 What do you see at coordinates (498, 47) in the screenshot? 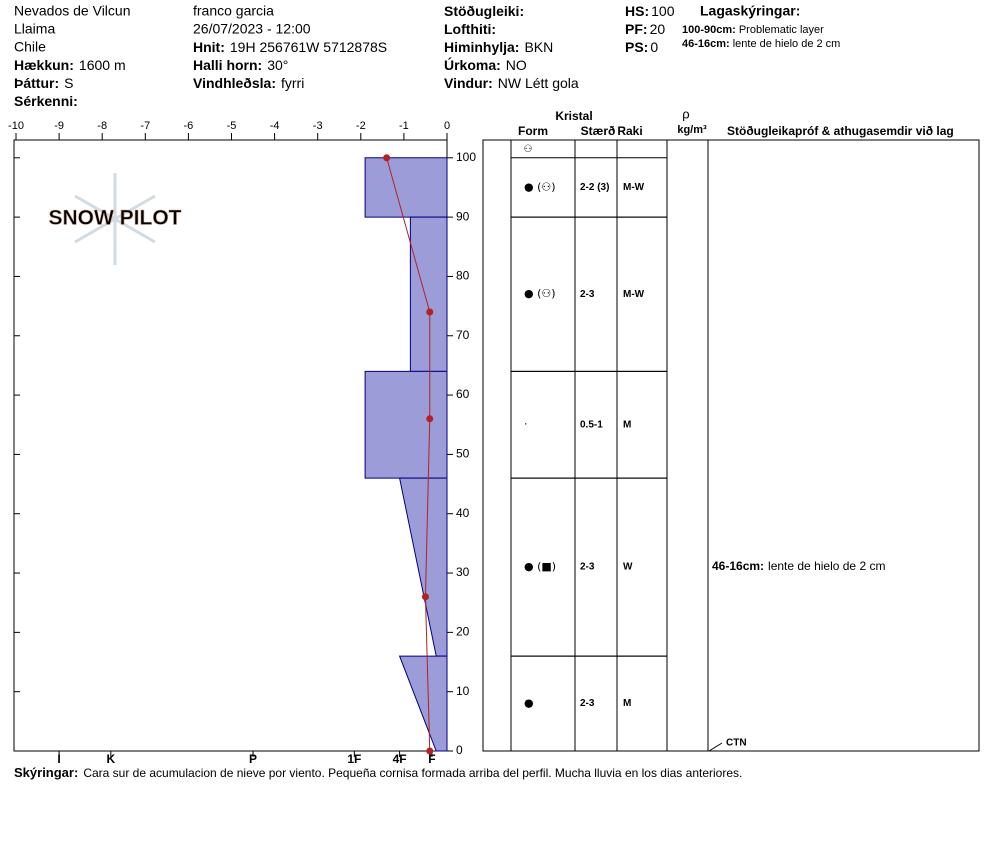
I see `header-field: Himinhylja: BKN` at bounding box center [498, 47].